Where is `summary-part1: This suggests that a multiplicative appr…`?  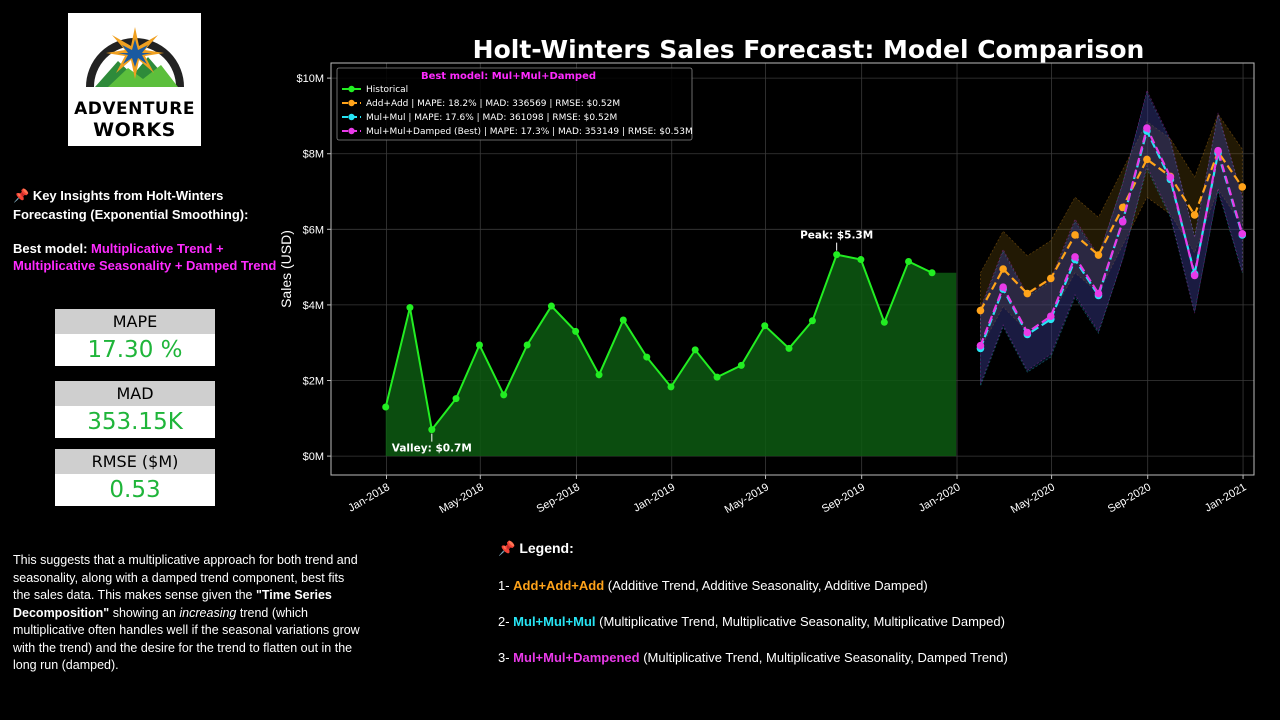 summary-part1: This suggests that a multiplicative appr… is located at coordinates (185, 577).